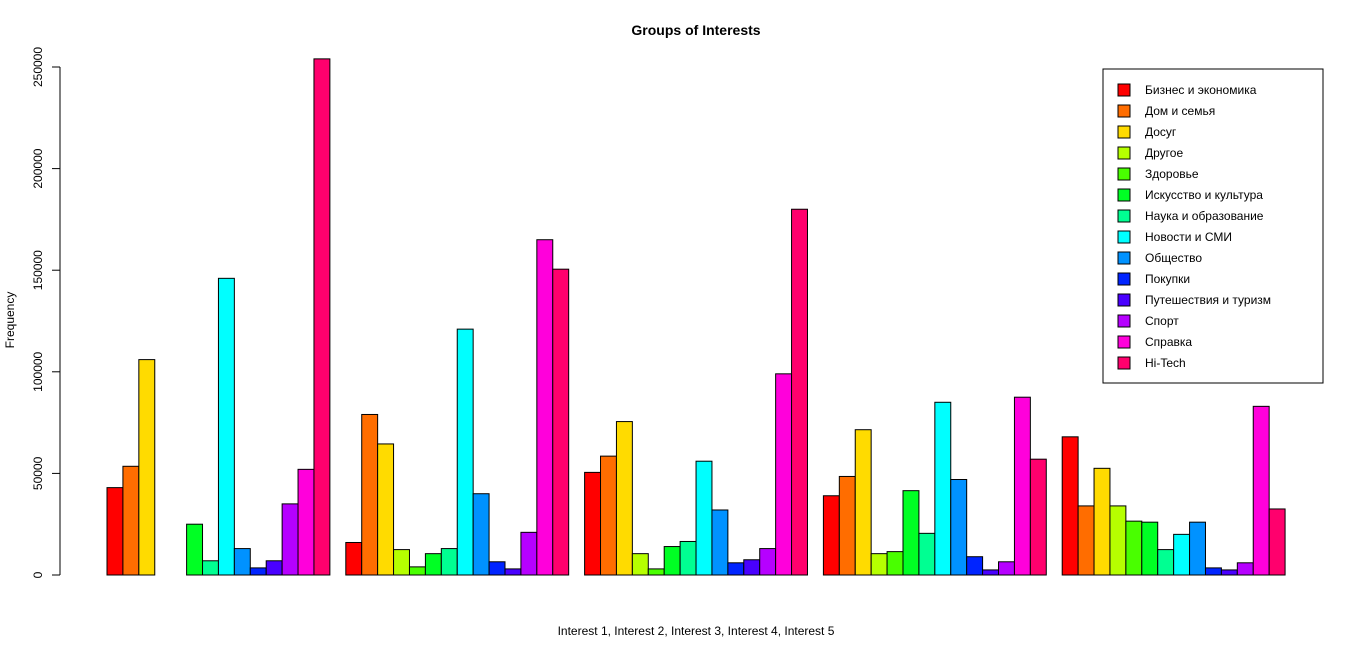  Describe the element at coordinates (1168, 342) in the screenshot. I see `legend-label: Справка` at that location.